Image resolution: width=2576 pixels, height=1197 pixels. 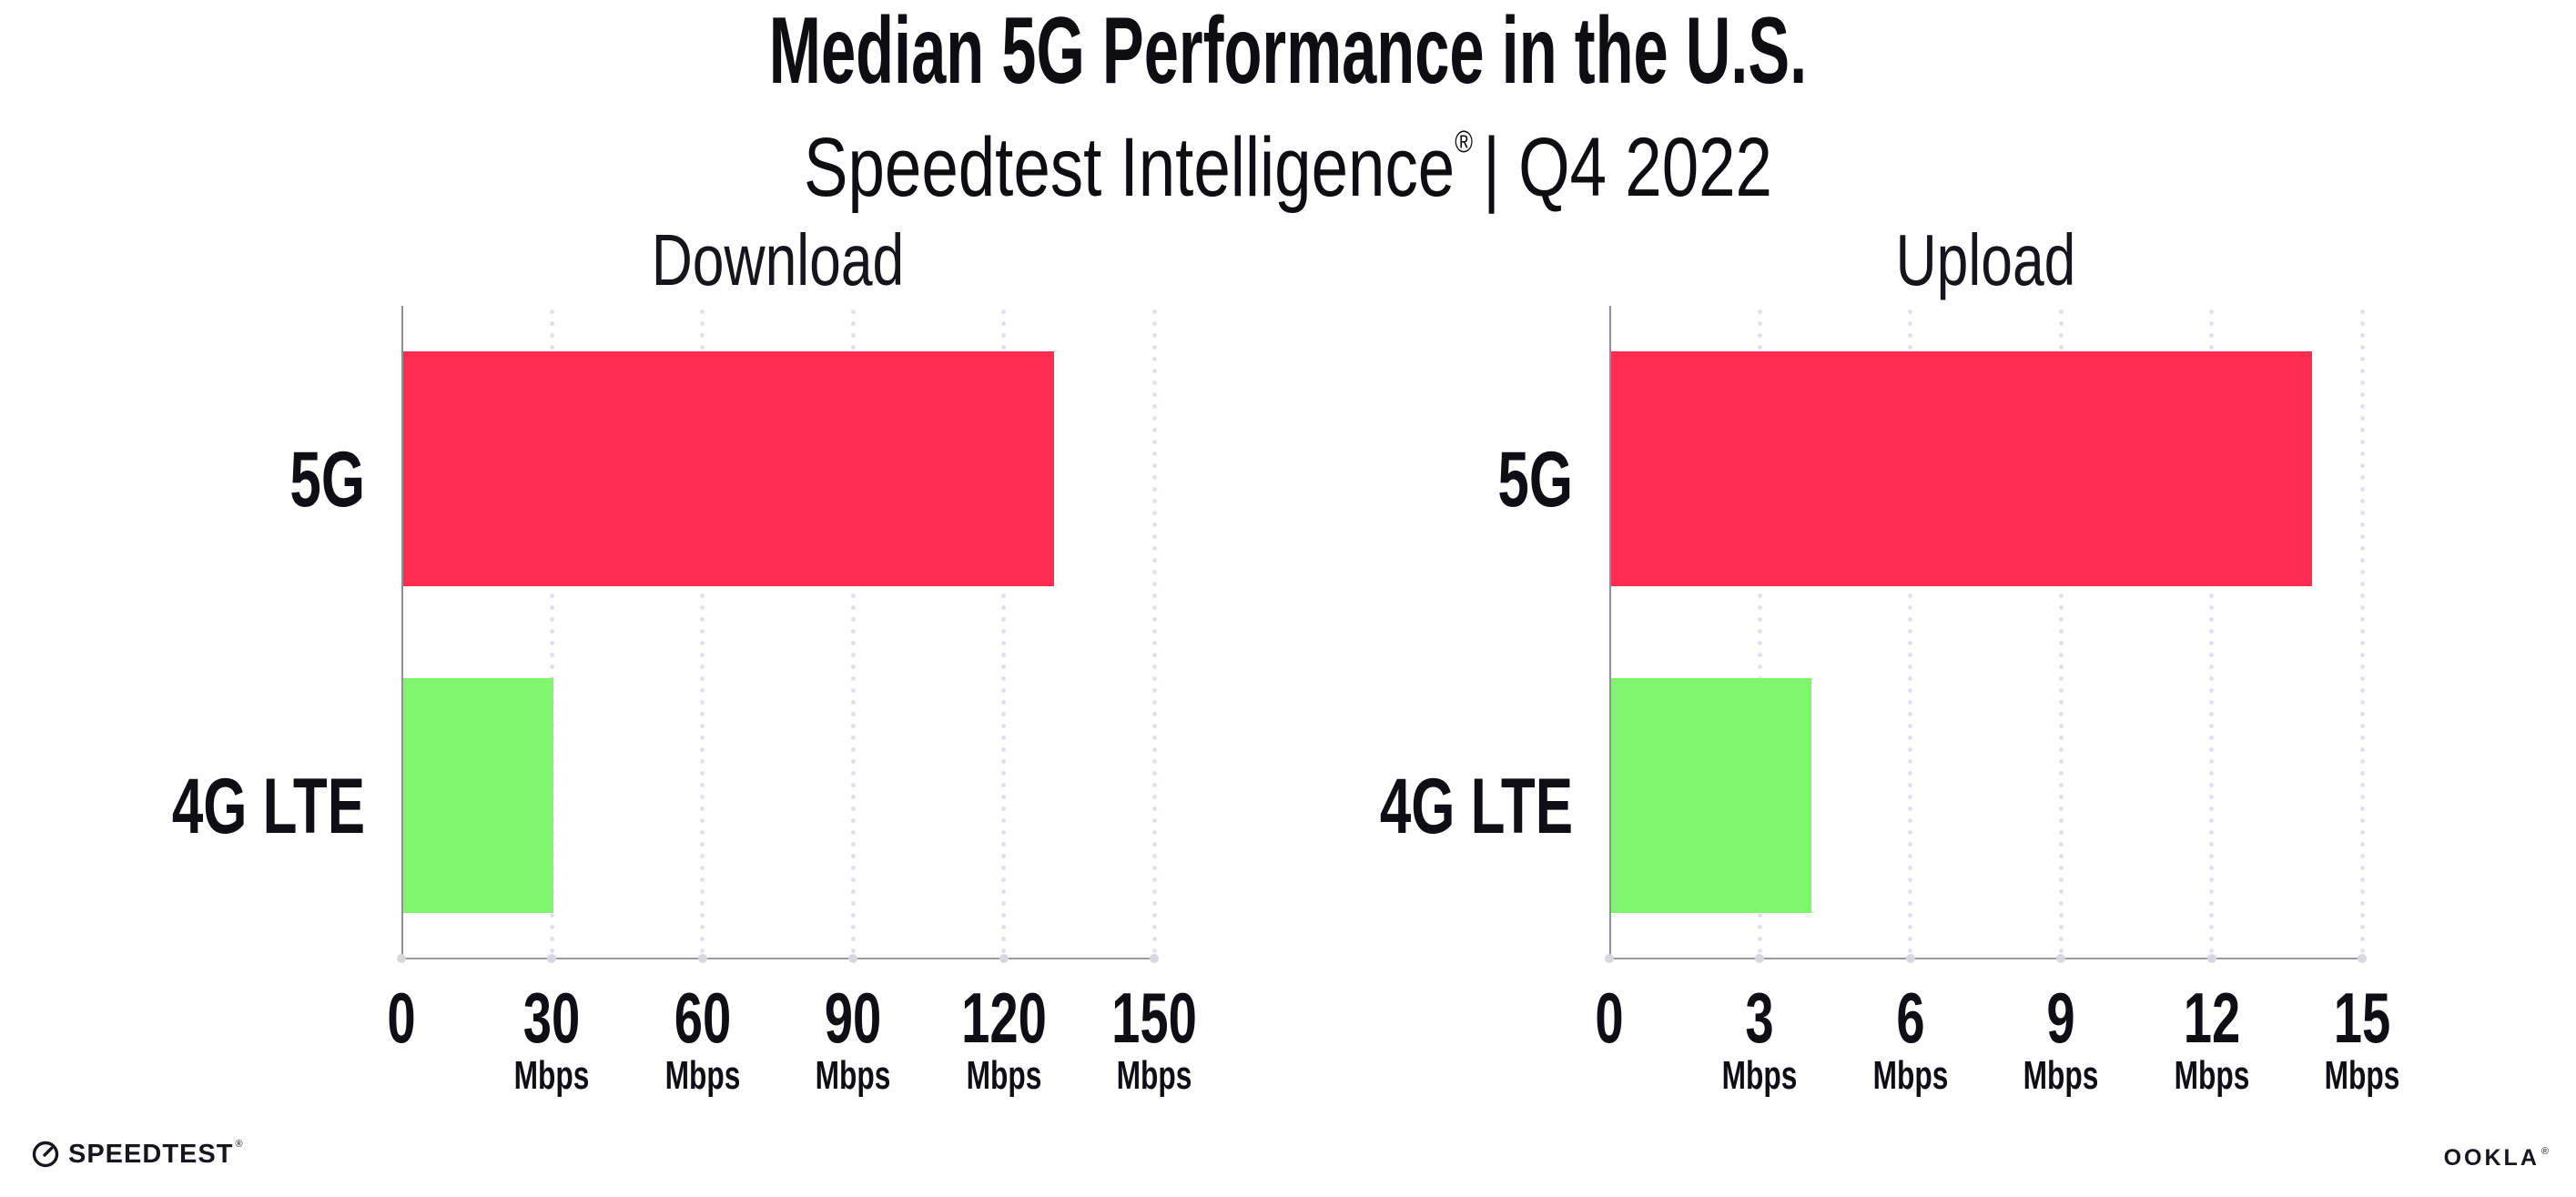 I want to click on page-subtitle: Speedtest Intelligence® | Q4 2022, so click(x=1288, y=155).